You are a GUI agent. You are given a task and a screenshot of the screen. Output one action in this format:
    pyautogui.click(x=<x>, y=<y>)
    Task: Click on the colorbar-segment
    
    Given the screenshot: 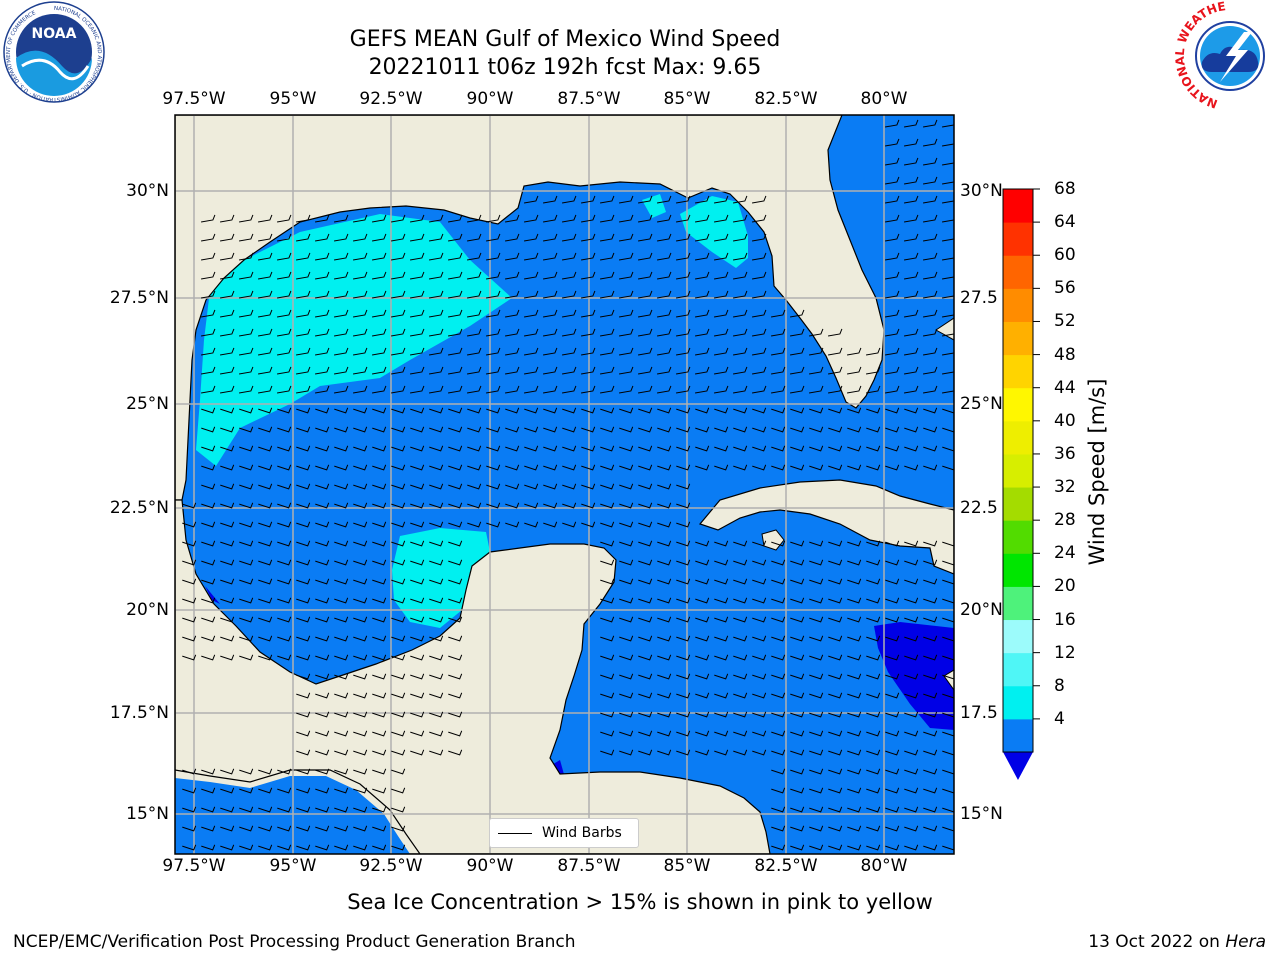 What is the action you would take?
    pyautogui.click(x=1018, y=239)
    